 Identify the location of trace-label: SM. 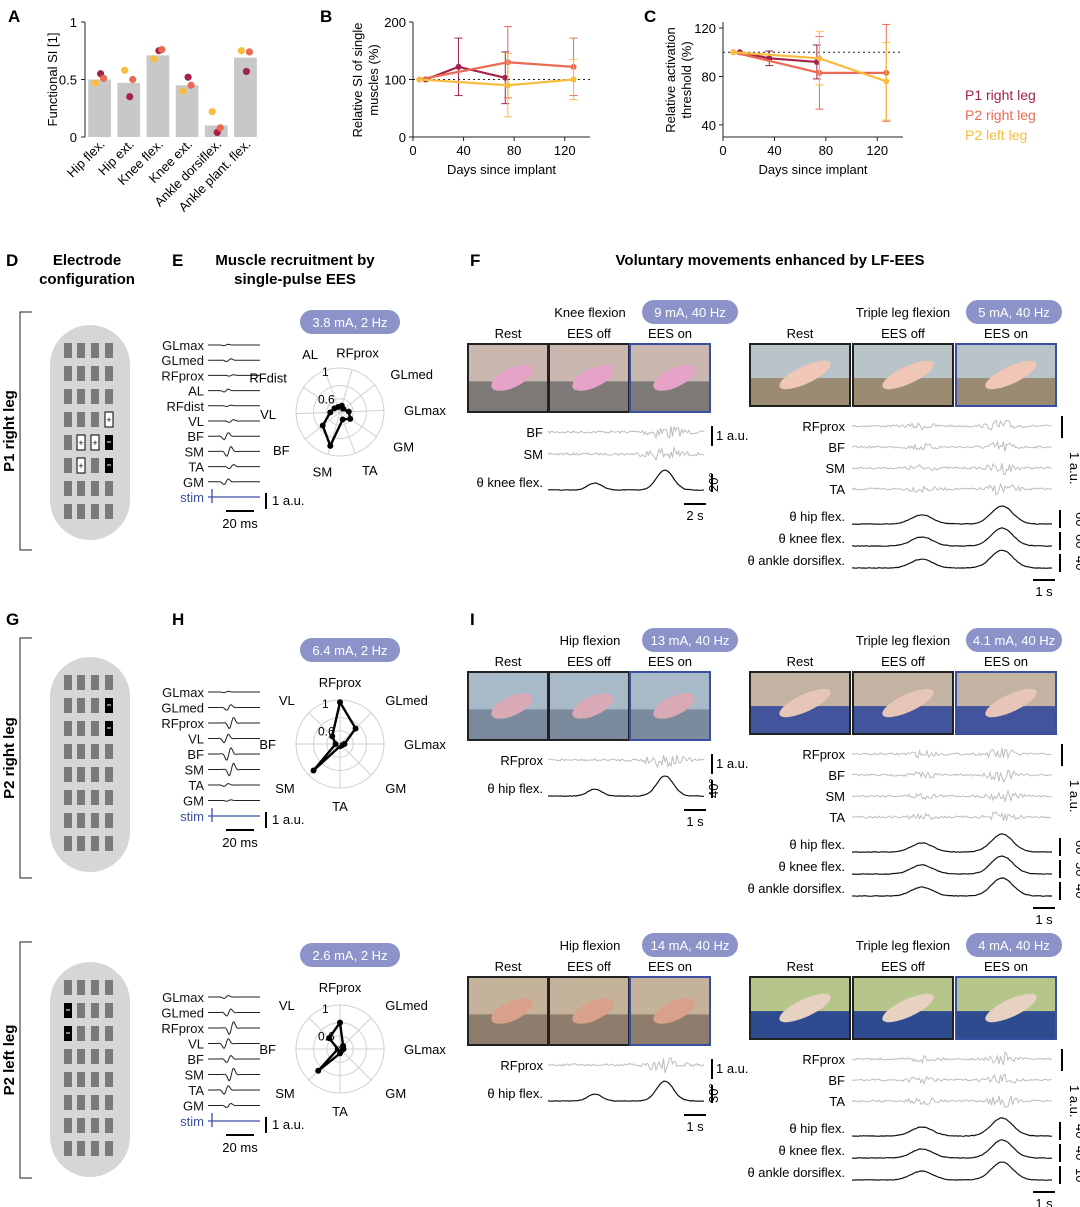
(195, 451).